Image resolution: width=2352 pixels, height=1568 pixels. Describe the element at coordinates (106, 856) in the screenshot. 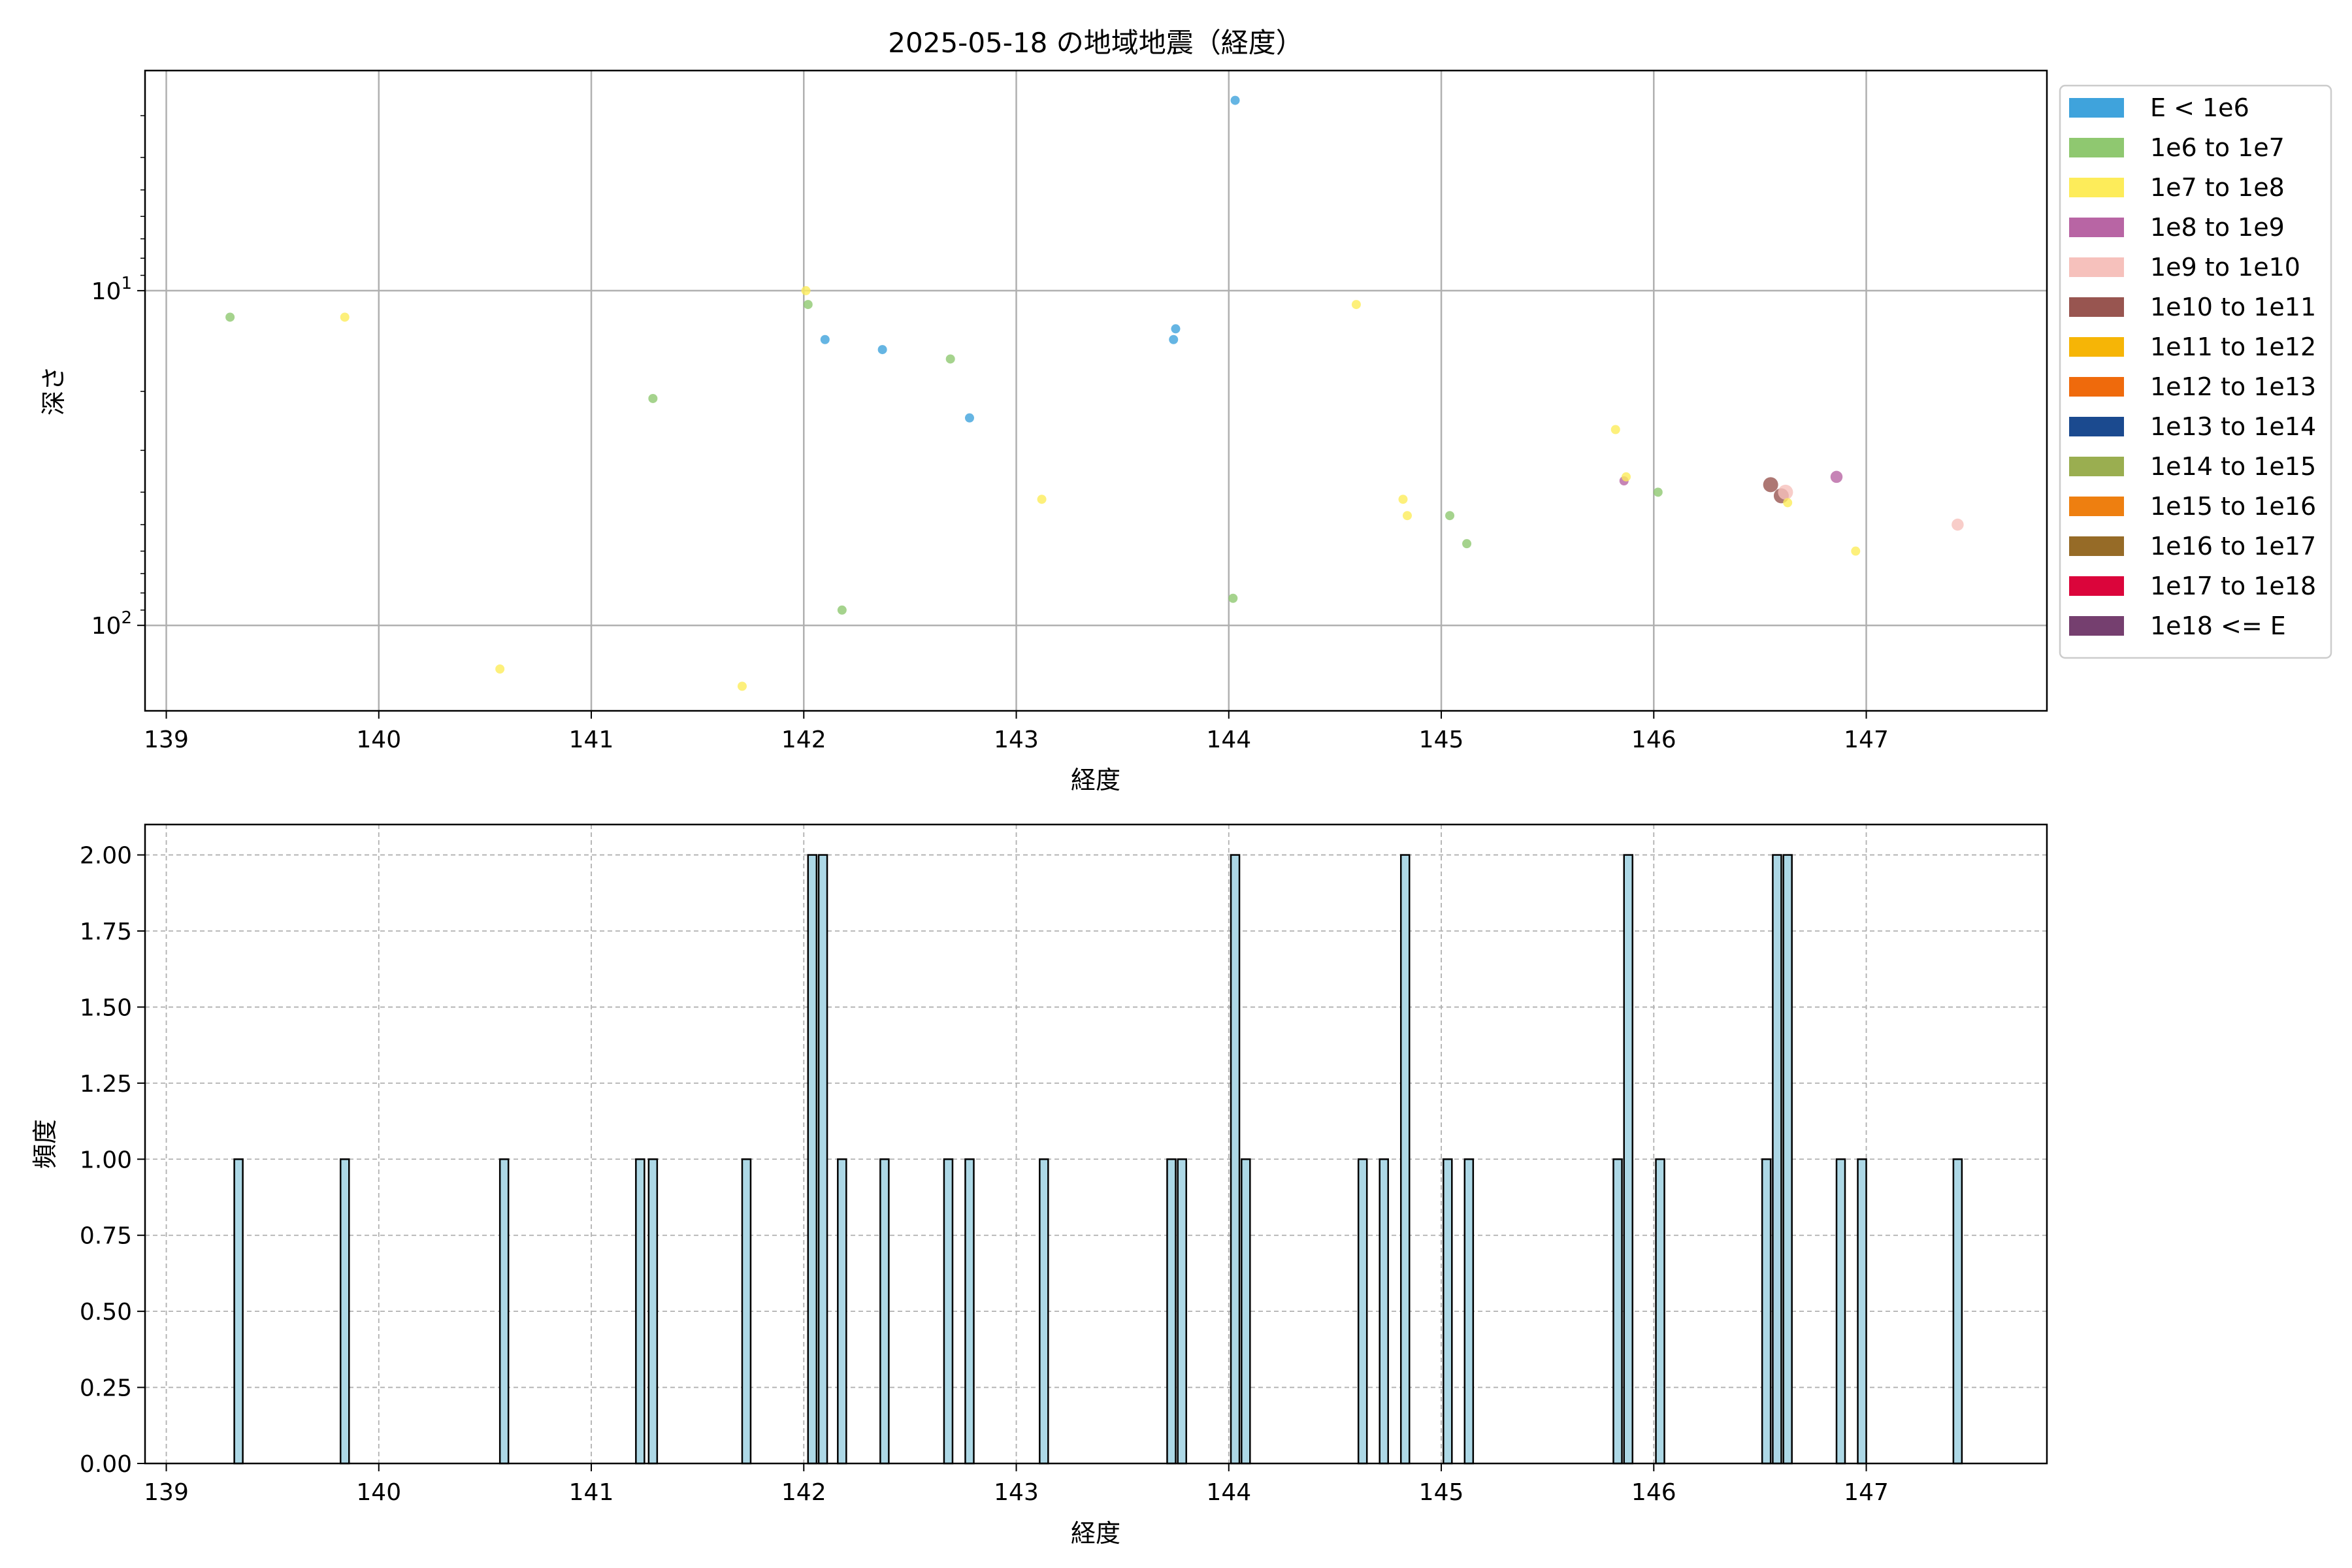

I see `histogram-y-tick-label: 2.00` at that location.